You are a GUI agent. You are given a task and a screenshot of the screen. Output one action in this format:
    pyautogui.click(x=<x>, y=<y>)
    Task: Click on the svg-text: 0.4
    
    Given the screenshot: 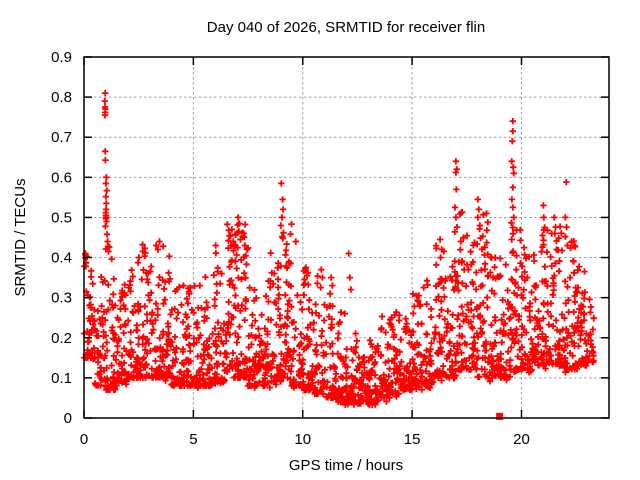 What is the action you would take?
    pyautogui.click(x=61, y=258)
    